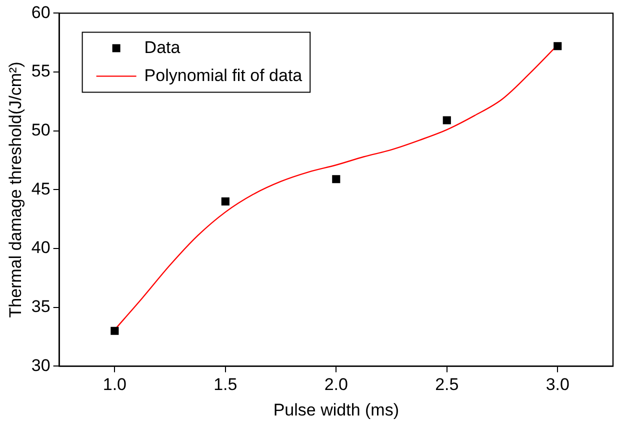 The width and height of the screenshot is (627, 425). Describe the element at coordinates (40, 365) in the screenshot. I see `y-tick-label: 30` at that location.